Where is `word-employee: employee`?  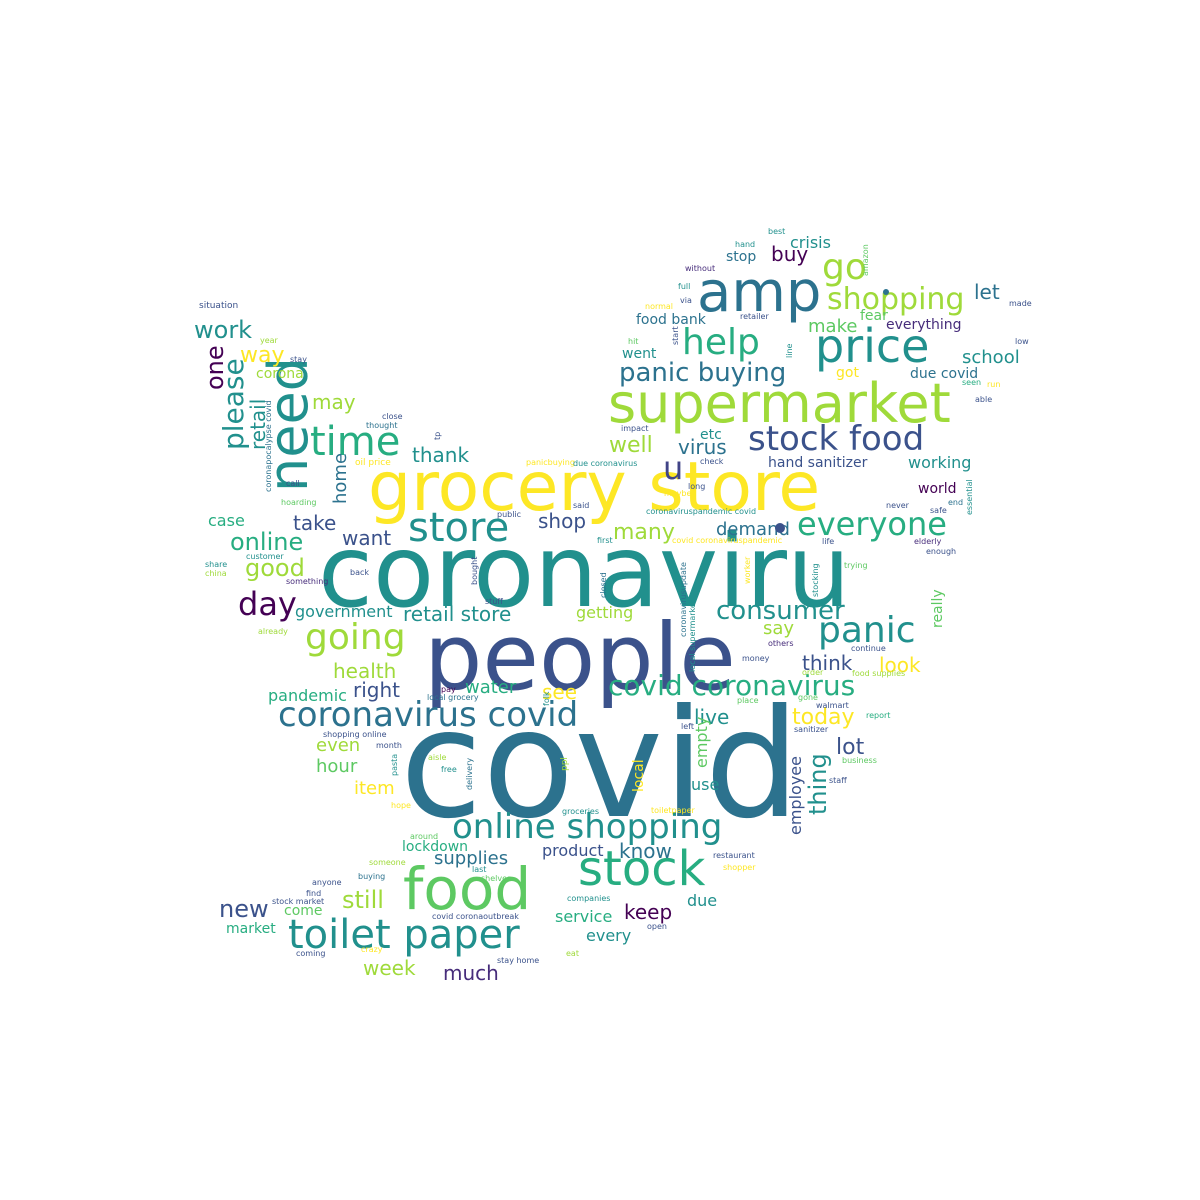 word-employee: employee is located at coordinates (795, 795).